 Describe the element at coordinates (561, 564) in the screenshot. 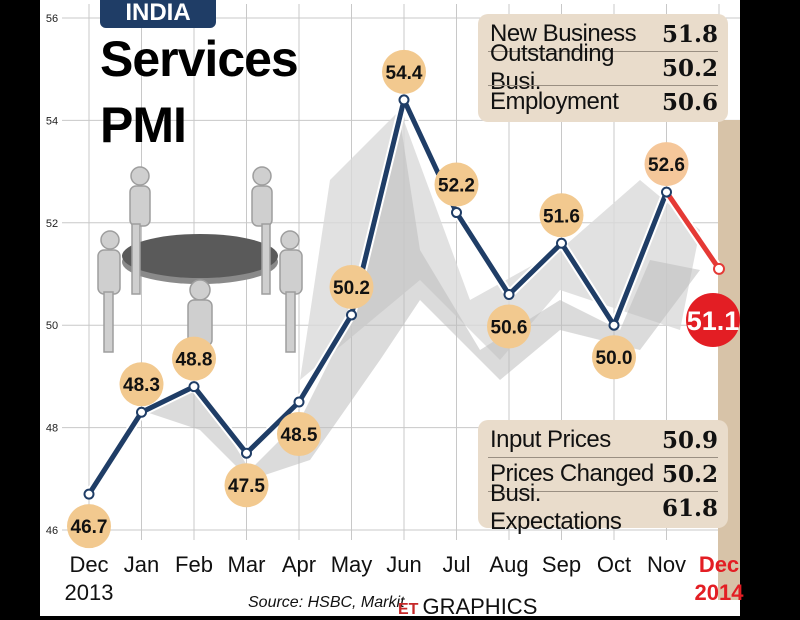

I see `x-tick-label: Sep` at that location.